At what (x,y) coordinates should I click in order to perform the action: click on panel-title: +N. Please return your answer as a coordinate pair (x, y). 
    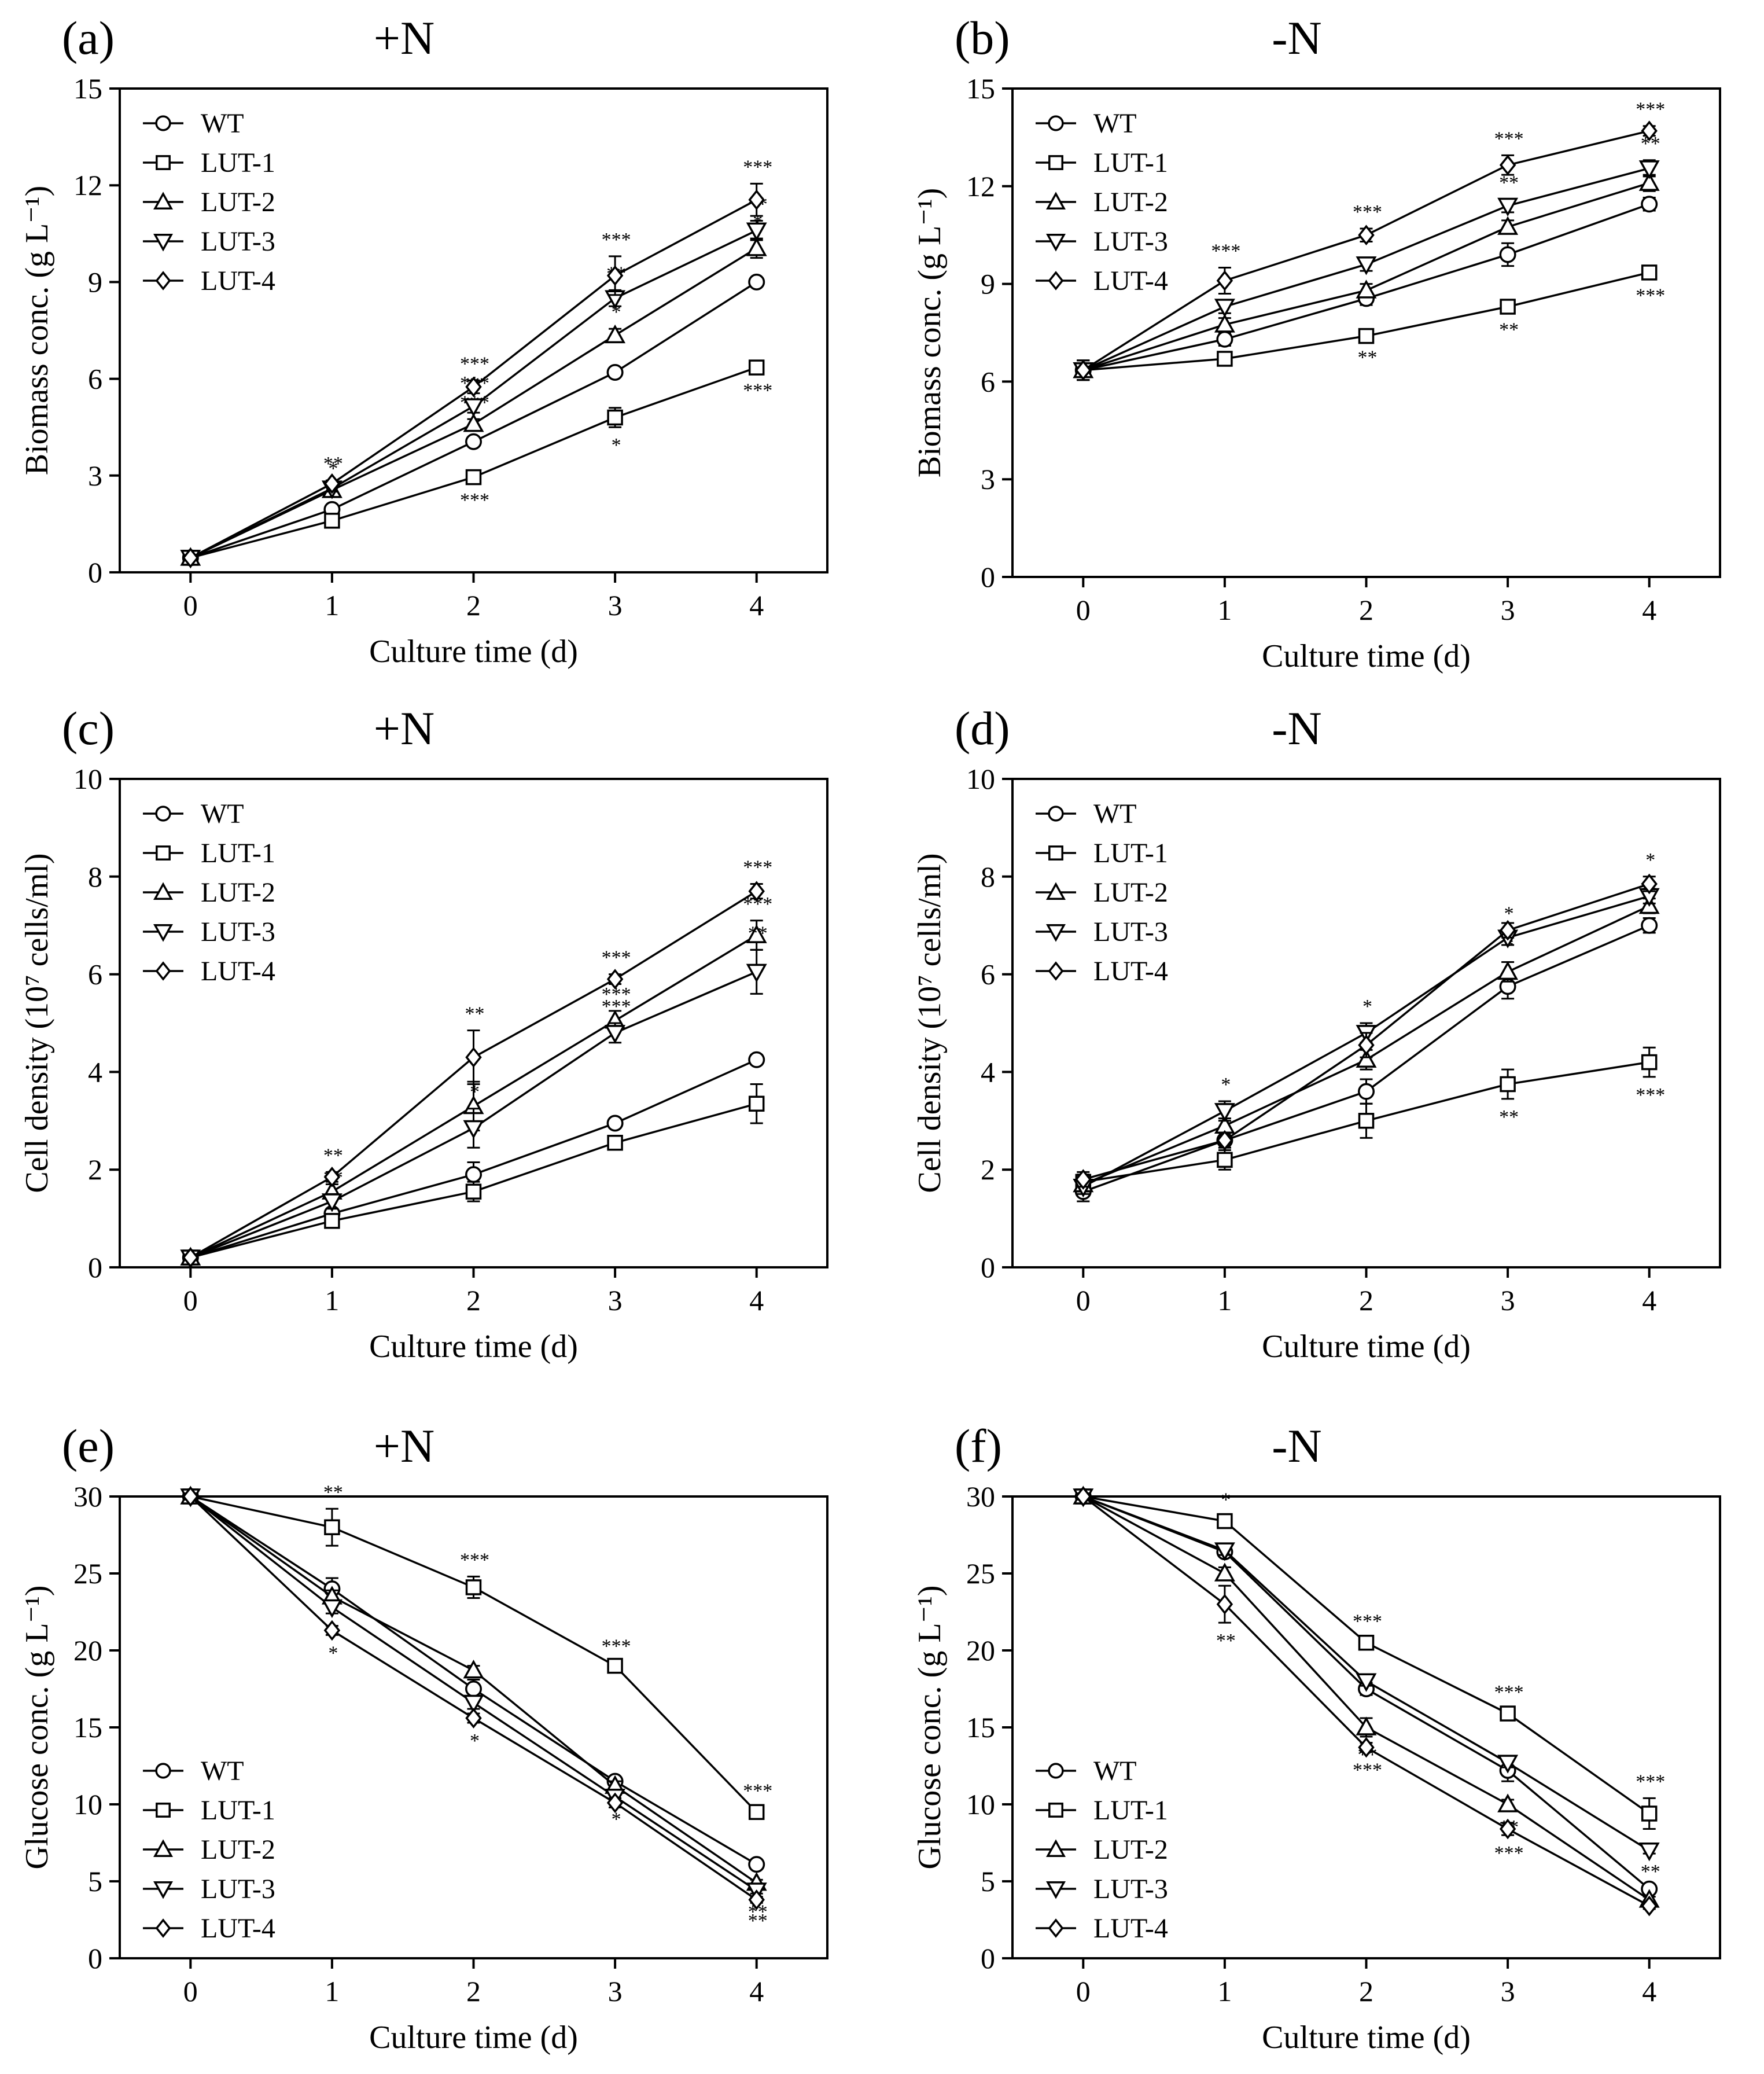
    Looking at the image, I should click on (404, 728).